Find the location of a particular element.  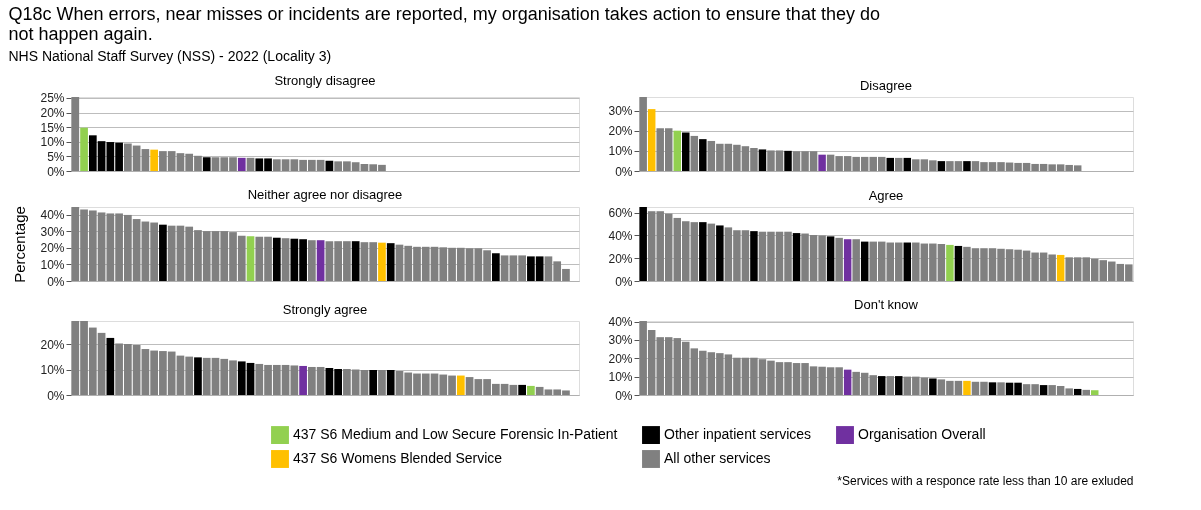

y-axis-title: Percentage is located at coordinates (19, 244).